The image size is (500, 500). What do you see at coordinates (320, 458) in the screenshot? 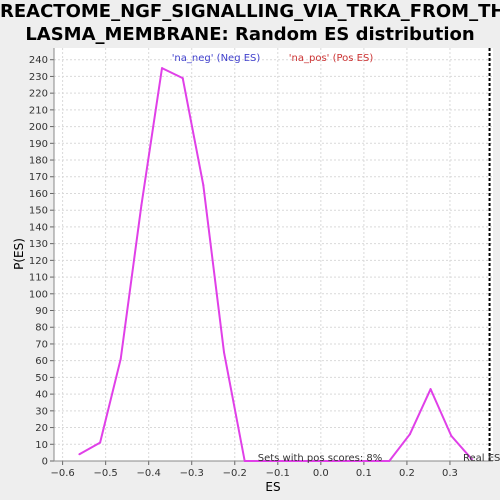
I see `pos-score-annotation: Sets with pos scores: 8%` at bounding box center [320, 458].